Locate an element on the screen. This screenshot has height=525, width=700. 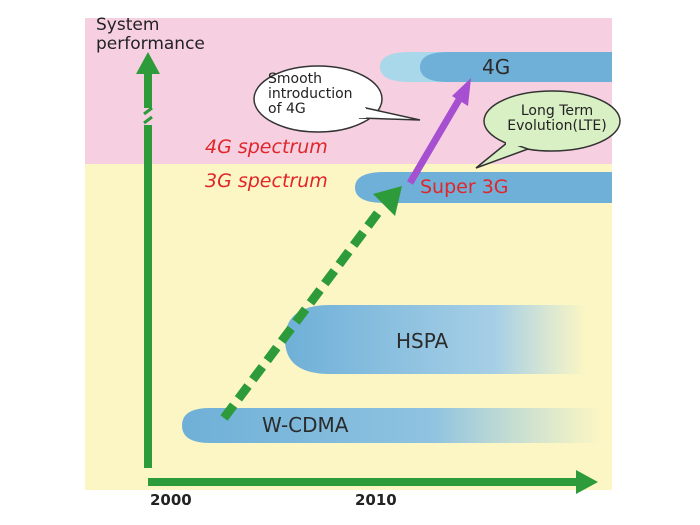
4g-spectrum-label: 4G spectrum is located at coordinates (266, 147).